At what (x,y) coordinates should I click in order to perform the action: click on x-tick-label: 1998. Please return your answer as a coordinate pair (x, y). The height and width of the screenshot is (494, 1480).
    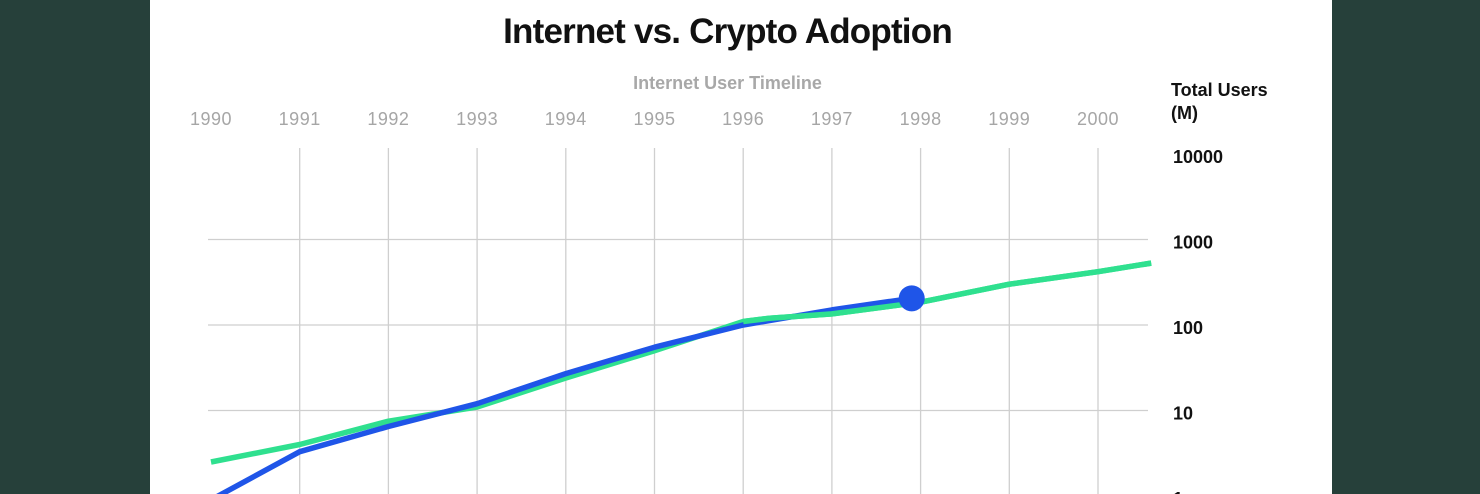
    Looking at the image, I should click on (921, 119).